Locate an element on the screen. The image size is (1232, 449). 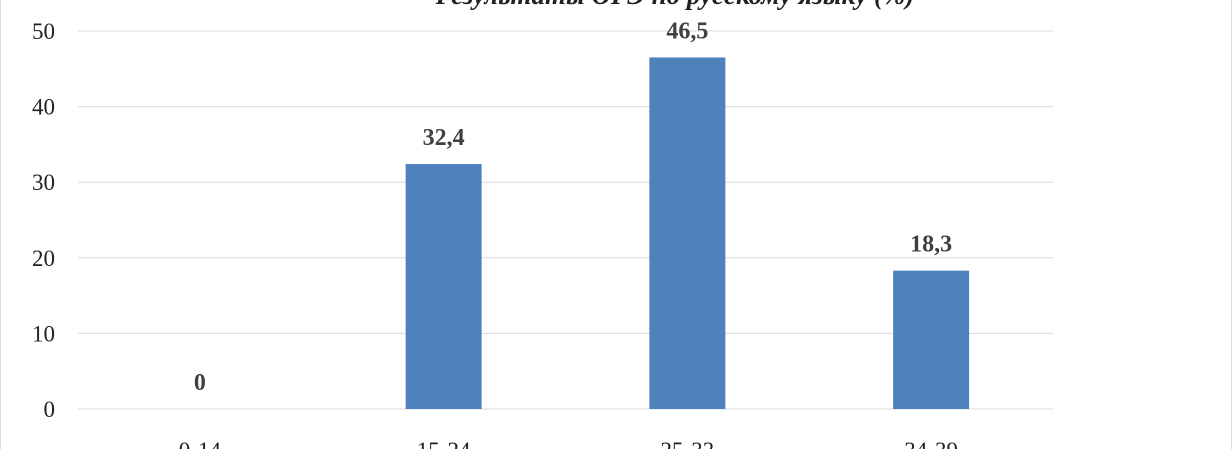
y-tick-label: 30 is located at coordinates (43, 182).